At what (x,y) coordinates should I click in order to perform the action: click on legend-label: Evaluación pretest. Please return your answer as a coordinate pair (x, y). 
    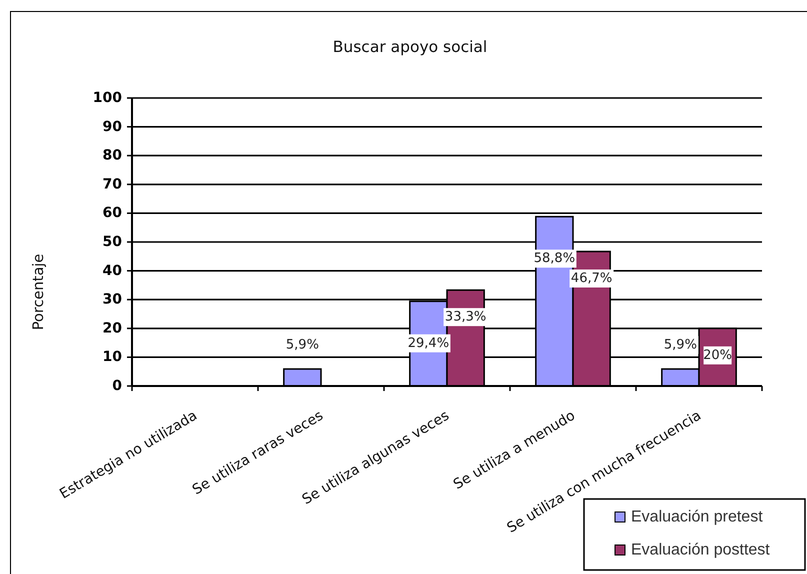
    Looking at the image, I should click on (697, 517).